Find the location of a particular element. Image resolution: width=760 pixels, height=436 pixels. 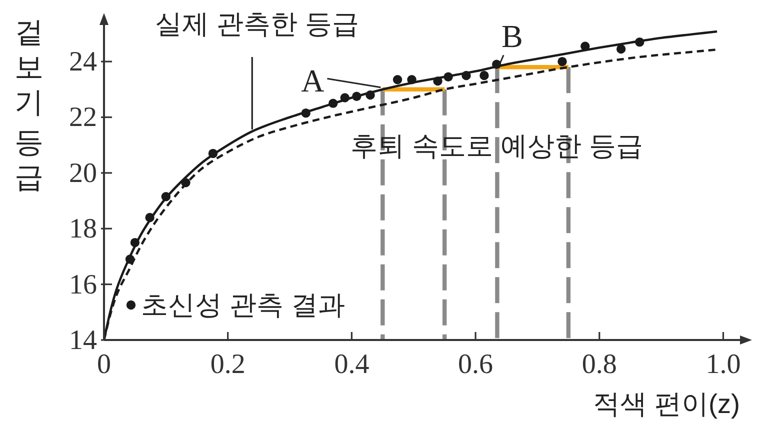

y-axis-title: 겉보기 등급 is located at coordinates (29, 105).